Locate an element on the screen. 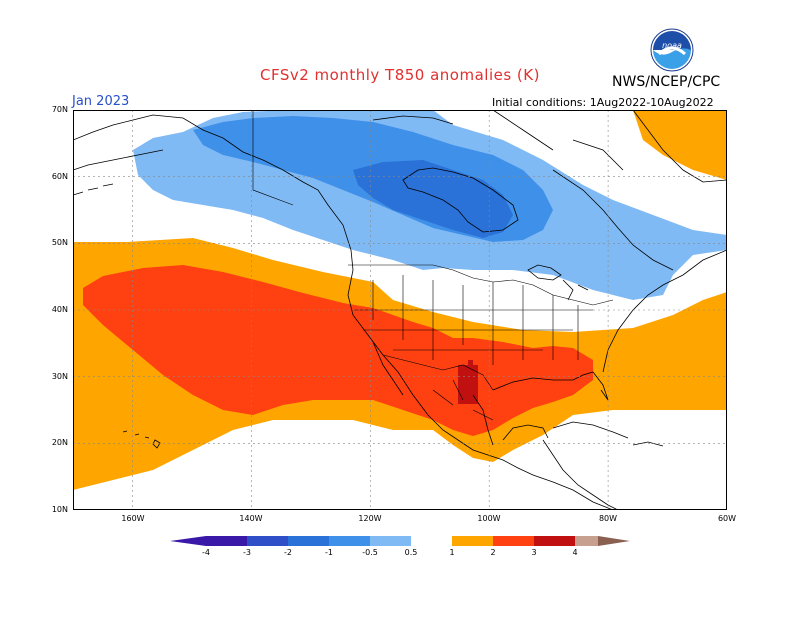 The image size is (800, 618). lat-label-60n: 60N is located at coordinates (59, 176).